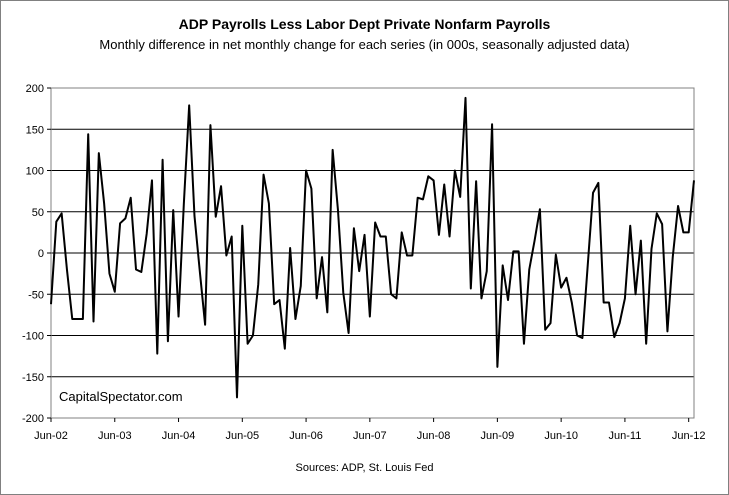 The width and height of the screenshot is (729, 495). Describe the element at coordinates (33, 378) in the screenshot. I see `y-tick-label: -150` at that location.